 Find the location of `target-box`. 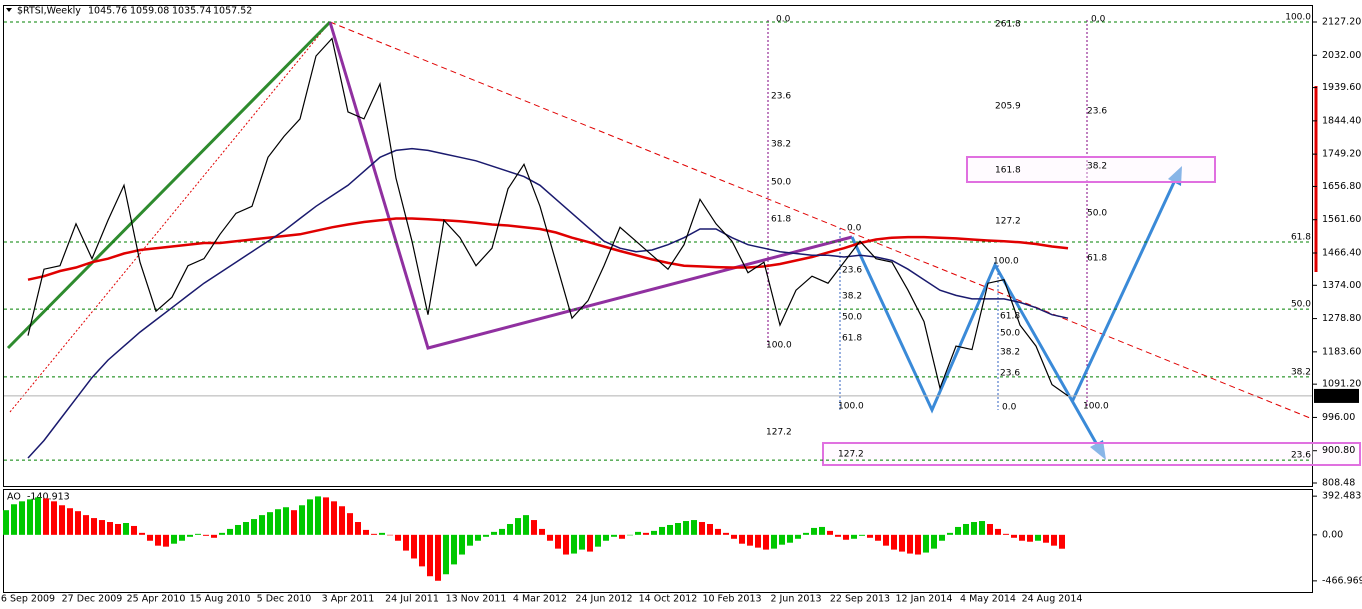

target-box is located at coordinates (1091, 169).